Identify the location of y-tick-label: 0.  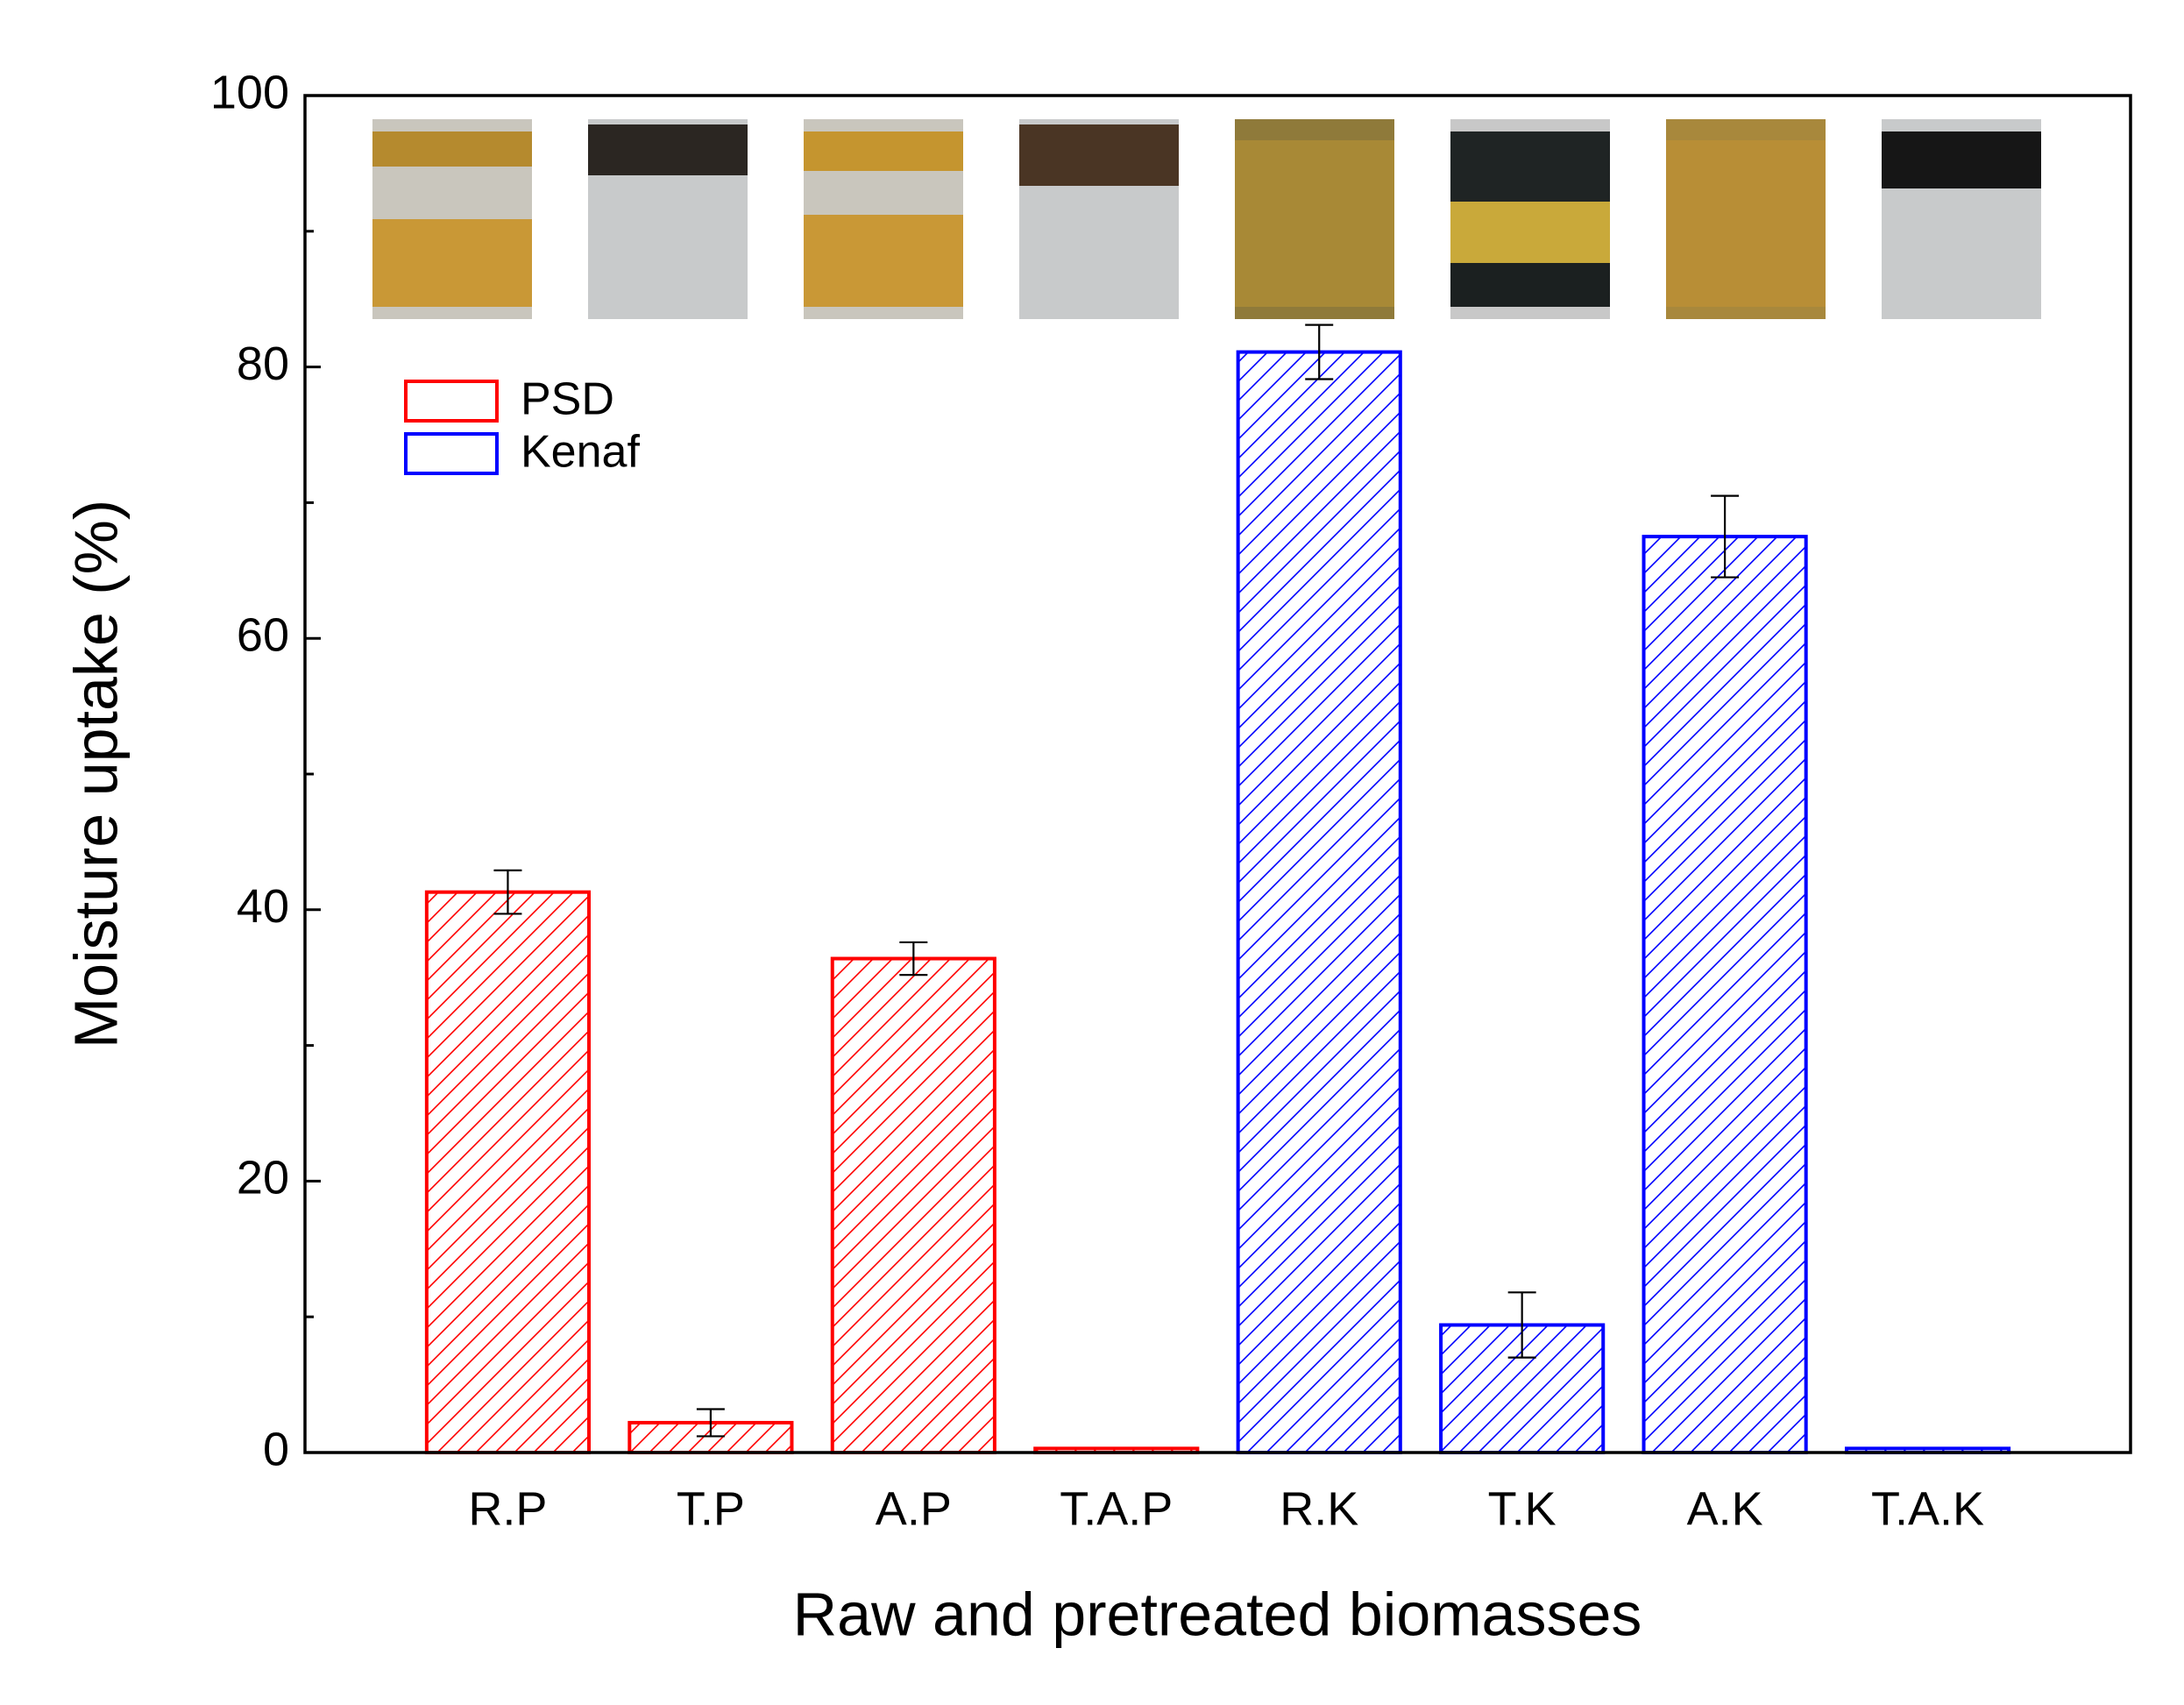
(276, 1449).